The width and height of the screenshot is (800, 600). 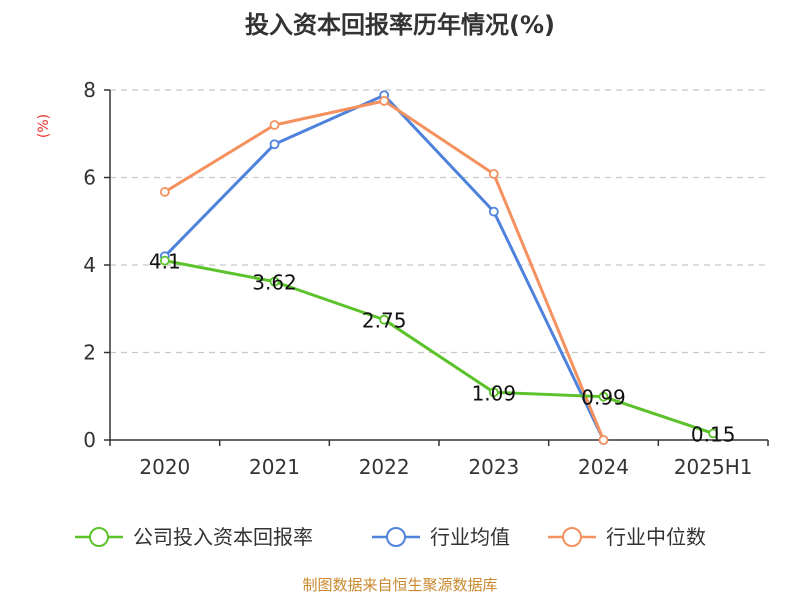 I want to click on data-label: 0.99, so click(x=603, y=398).